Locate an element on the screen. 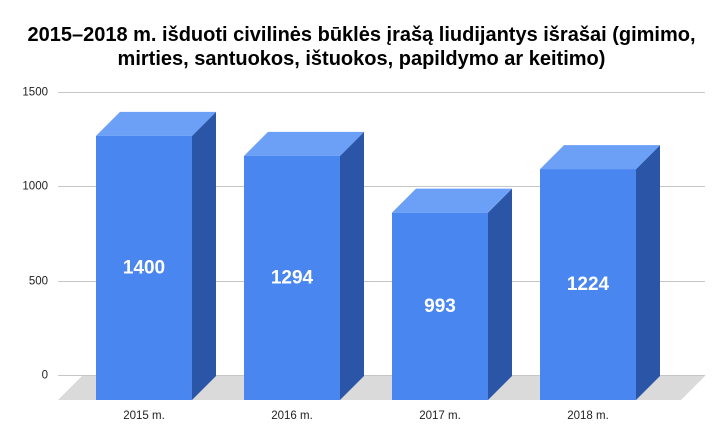  bar-2-front is located at coordinates (292, 277).